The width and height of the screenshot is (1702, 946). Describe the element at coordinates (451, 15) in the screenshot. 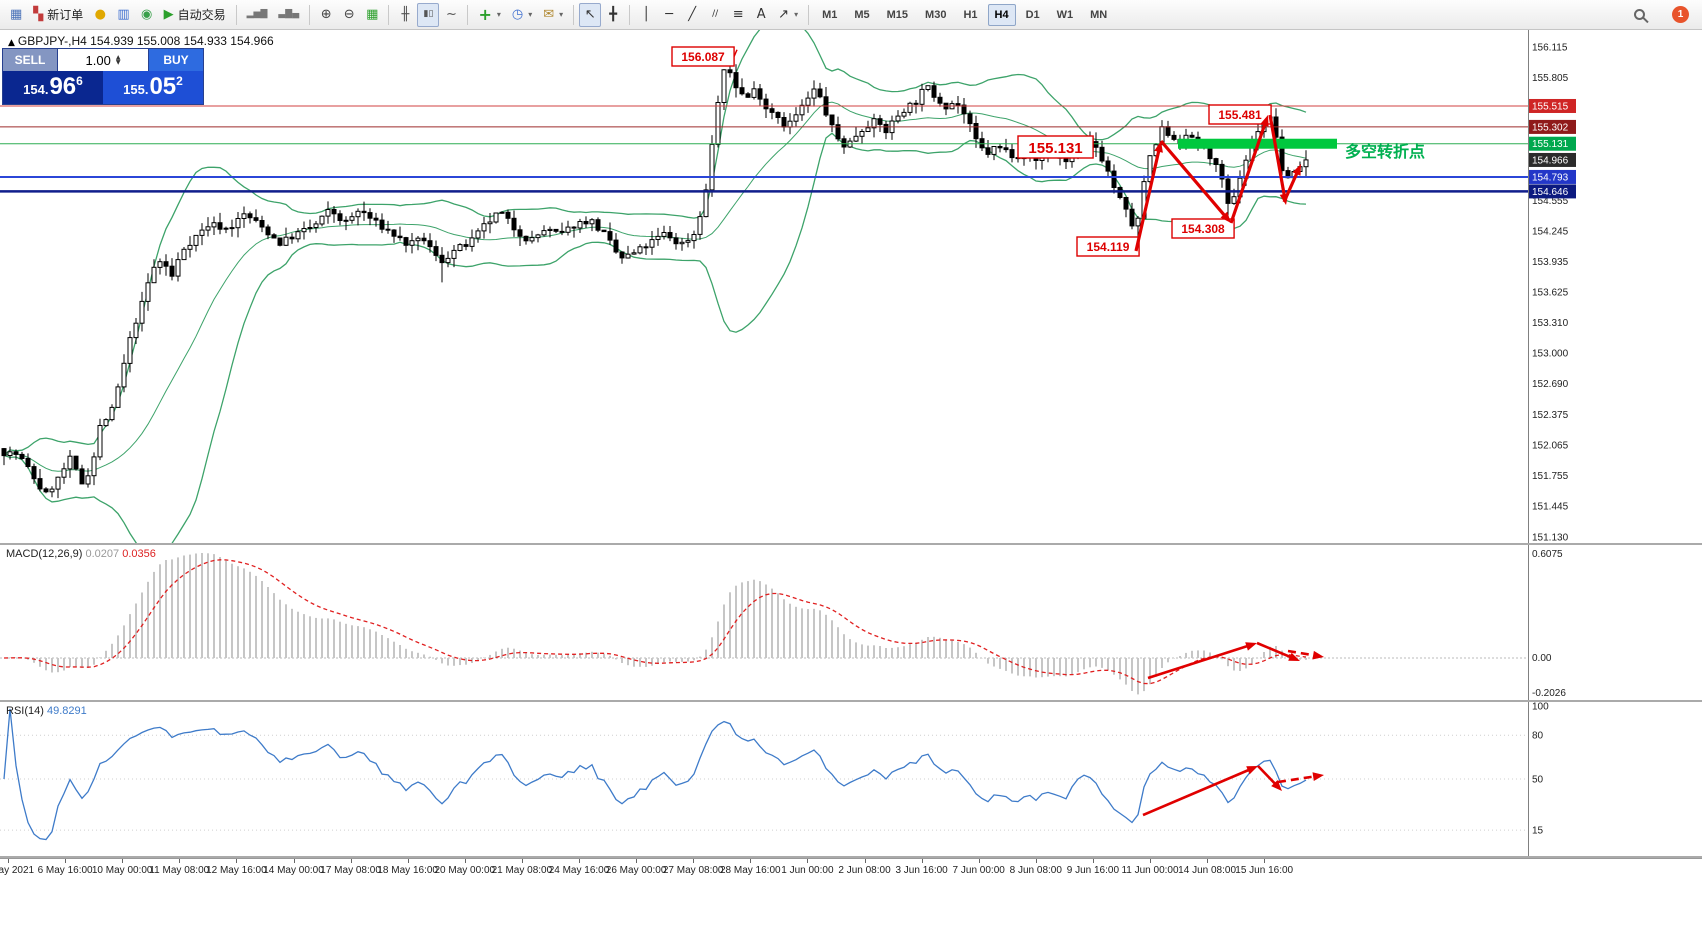

I see `line-chart-icon: ~` at that location.